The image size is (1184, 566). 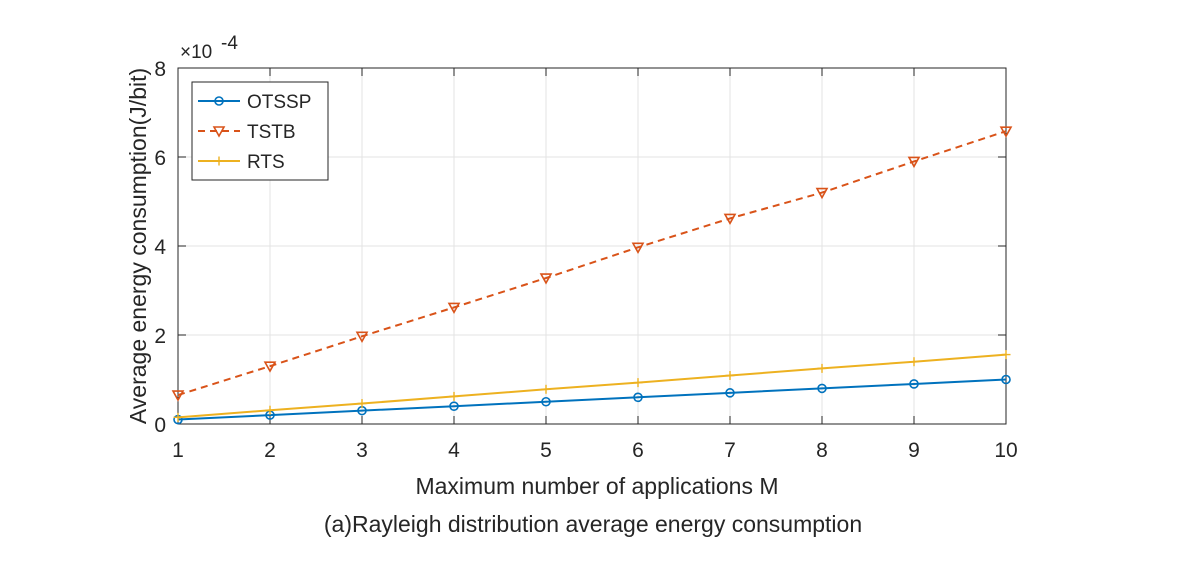 I want to click on y-tick-label: 2, so click(x=160, y=336).